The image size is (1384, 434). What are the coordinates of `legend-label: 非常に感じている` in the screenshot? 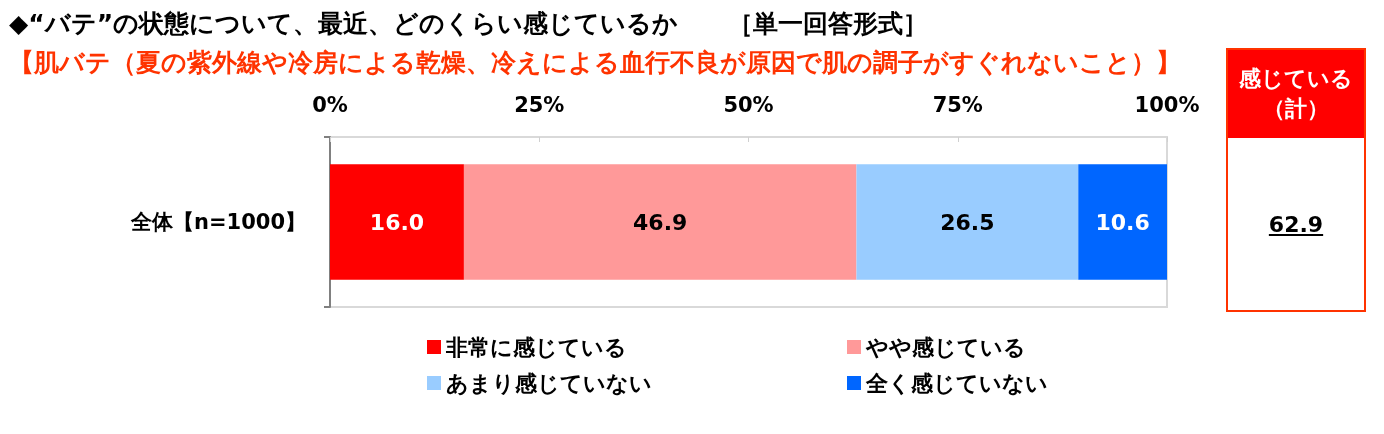 It's located at (536, 347).